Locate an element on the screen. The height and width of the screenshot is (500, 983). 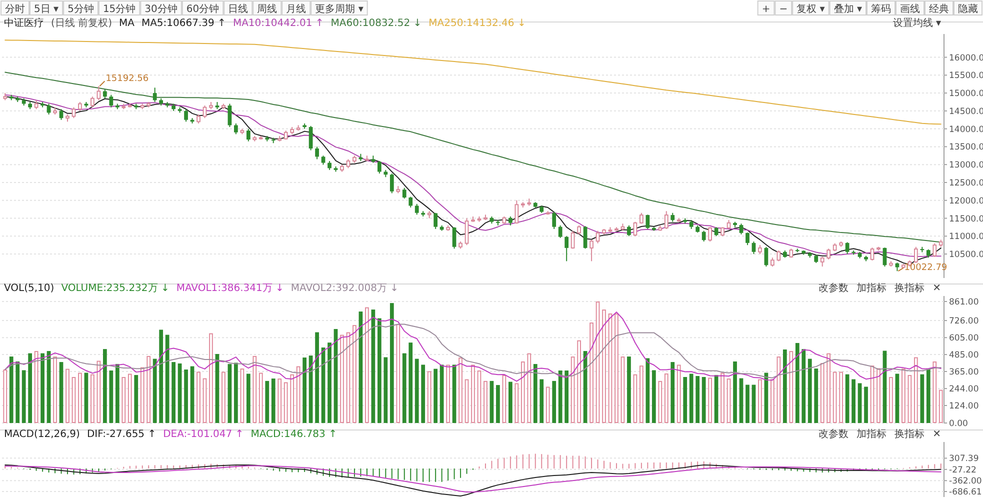
text: MAVOL1:386.341万 ↓ is located at coordinates (230, 288).